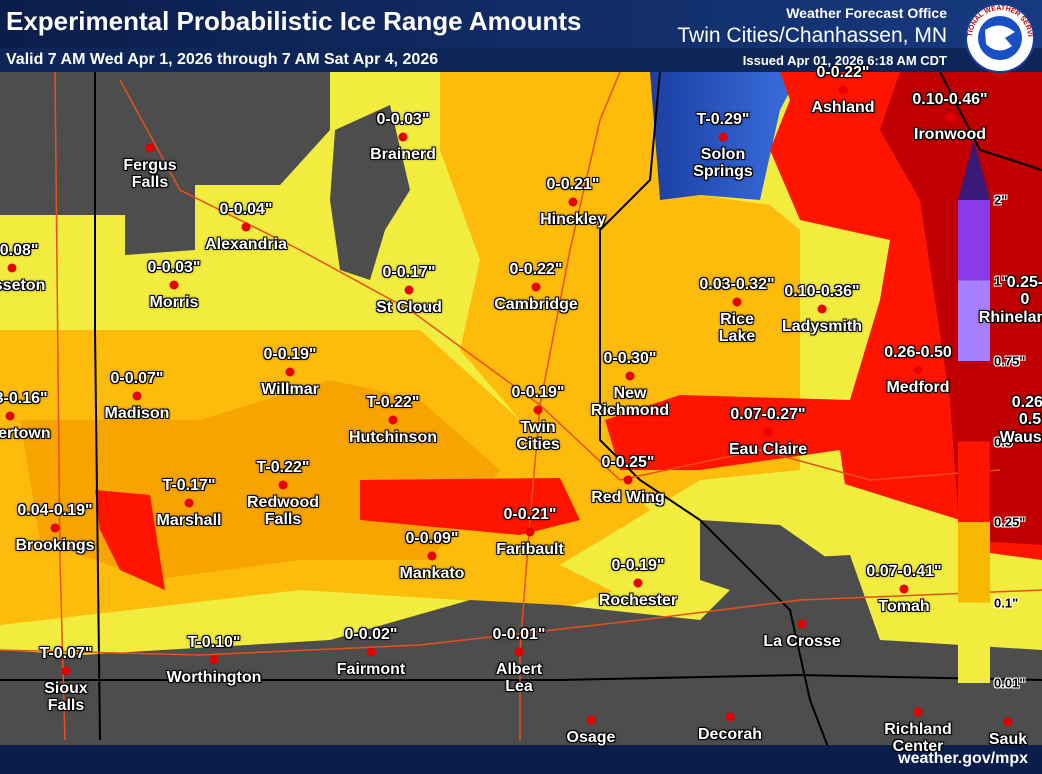 This screenshot has height=774, width=1042. I want to click on city-amount: 0.07-0.41", so click(904, 571).